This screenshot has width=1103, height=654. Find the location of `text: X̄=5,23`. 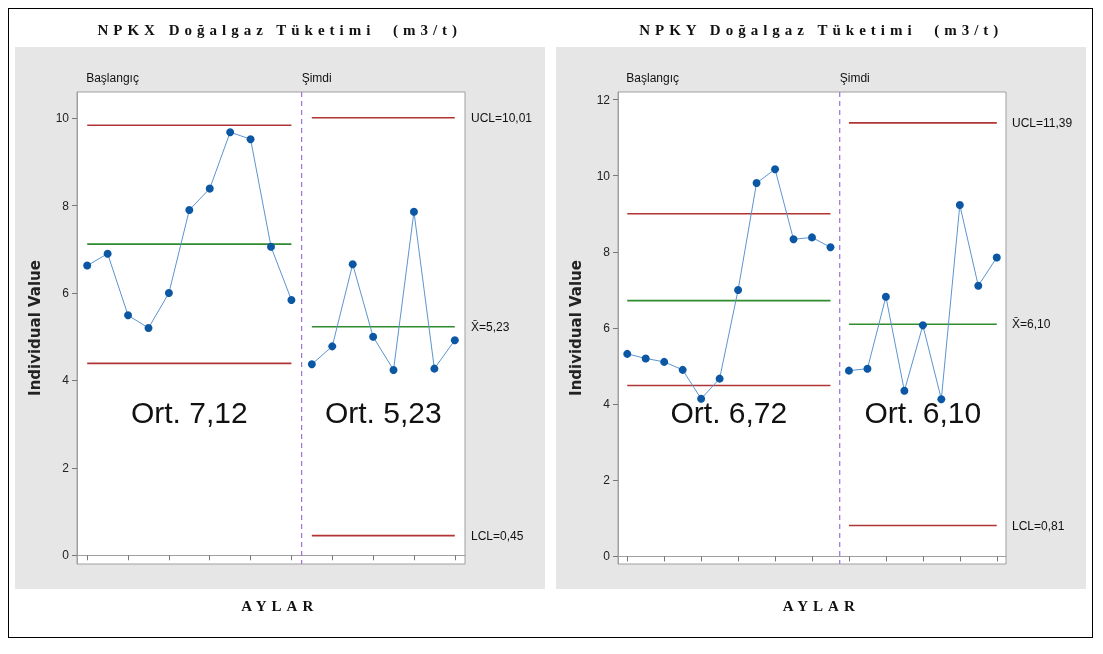

text: X̄=5,23 is located at coordinates (490, 326).